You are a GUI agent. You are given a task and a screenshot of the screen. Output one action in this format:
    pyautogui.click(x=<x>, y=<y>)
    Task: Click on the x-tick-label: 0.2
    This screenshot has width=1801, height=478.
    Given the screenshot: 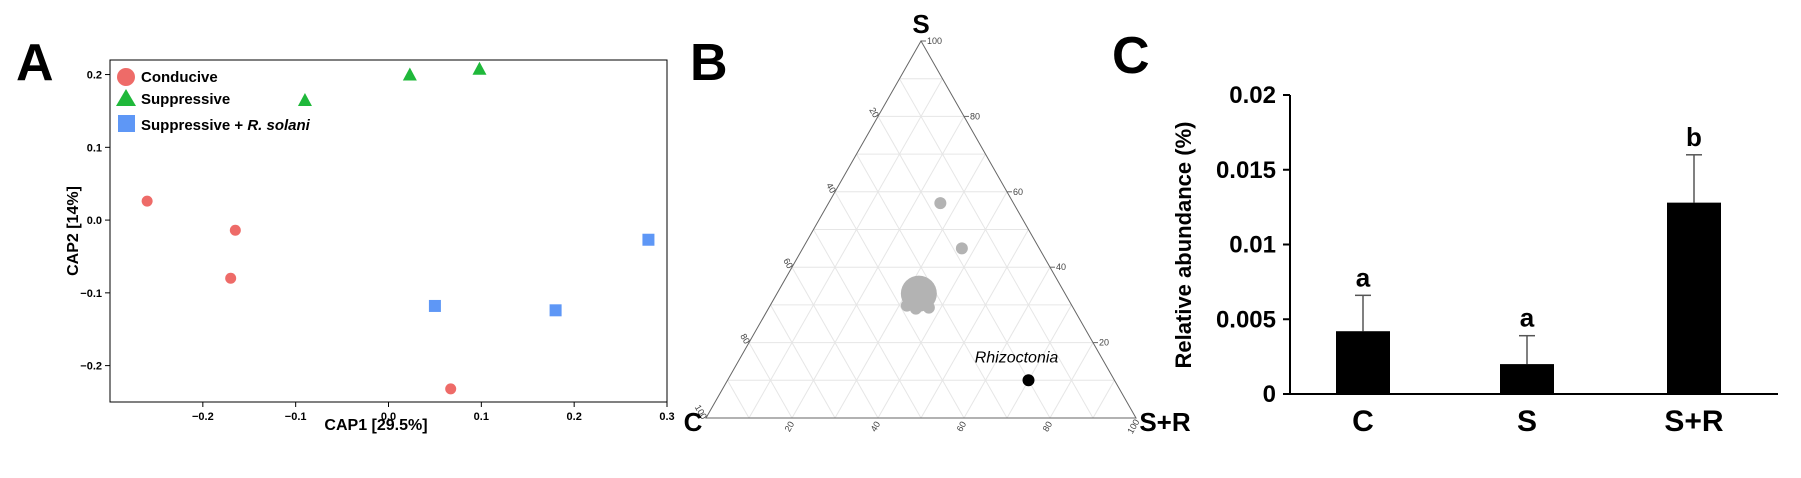 What is the action you would take?
    pyautogui.click(x=574, y=417)
    